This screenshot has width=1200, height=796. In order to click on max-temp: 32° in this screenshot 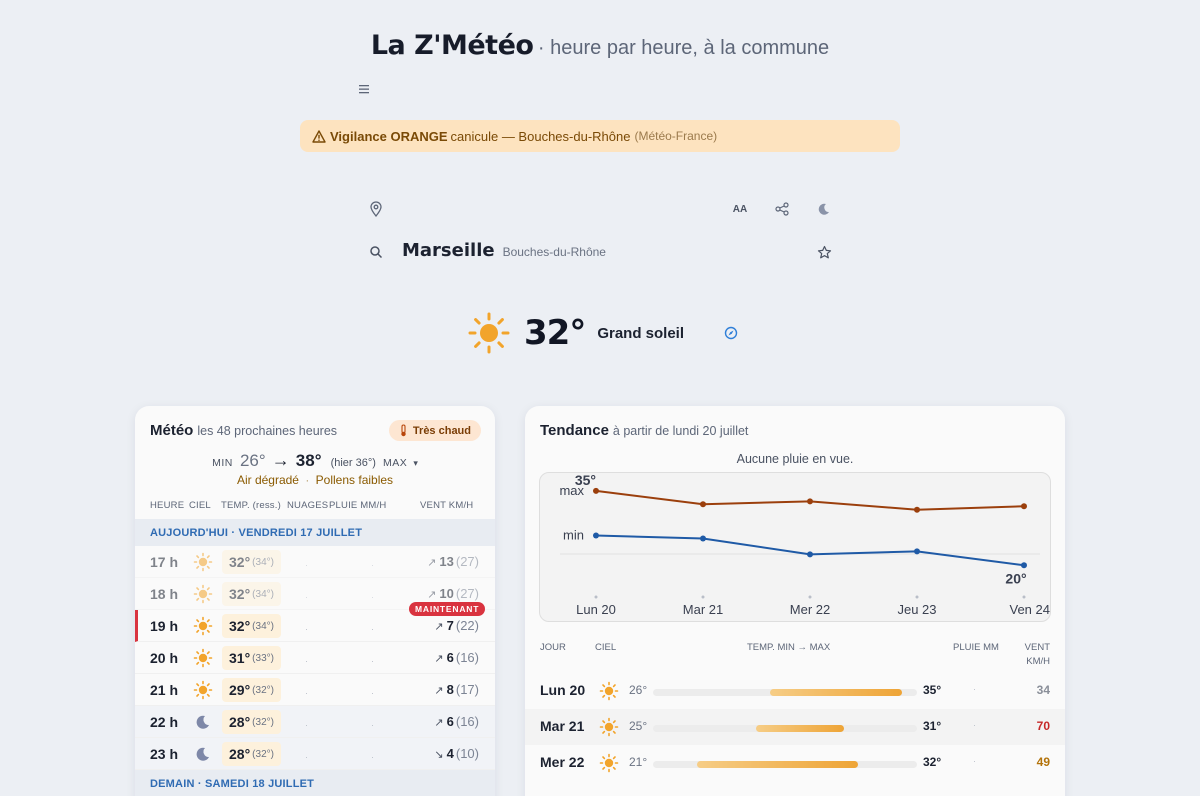, I will do `click(932, 762)`.